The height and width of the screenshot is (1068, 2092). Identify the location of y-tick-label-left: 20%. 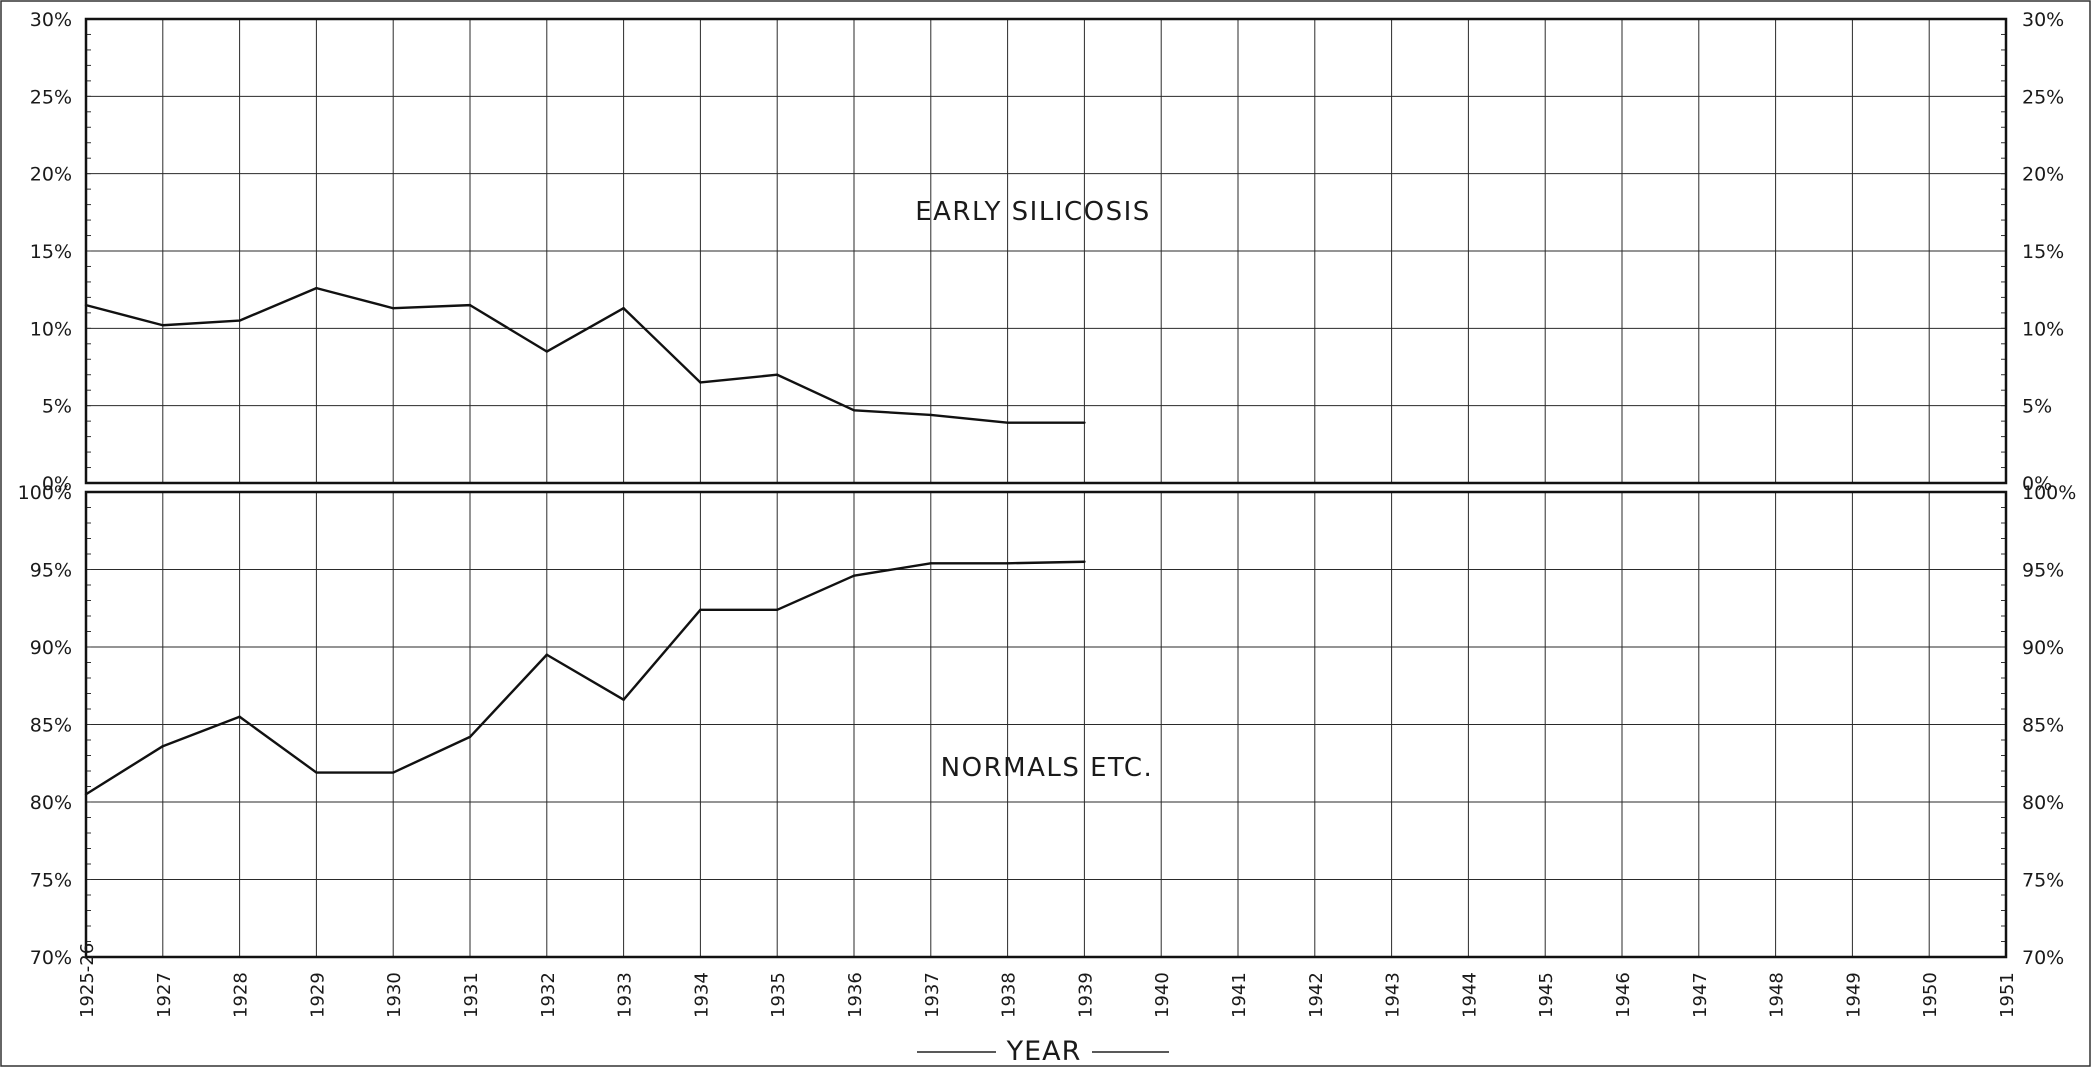
(51, 175).